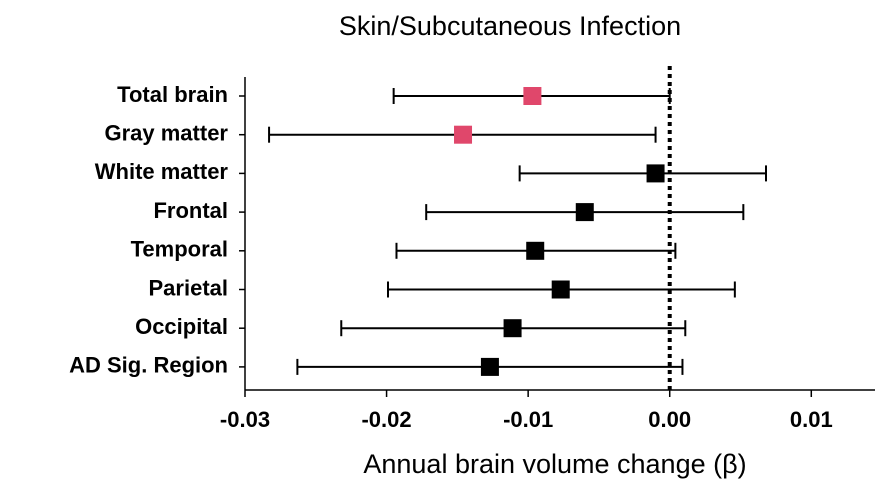  I want to click on x-tick-label: -0.02, so click(386, 419).